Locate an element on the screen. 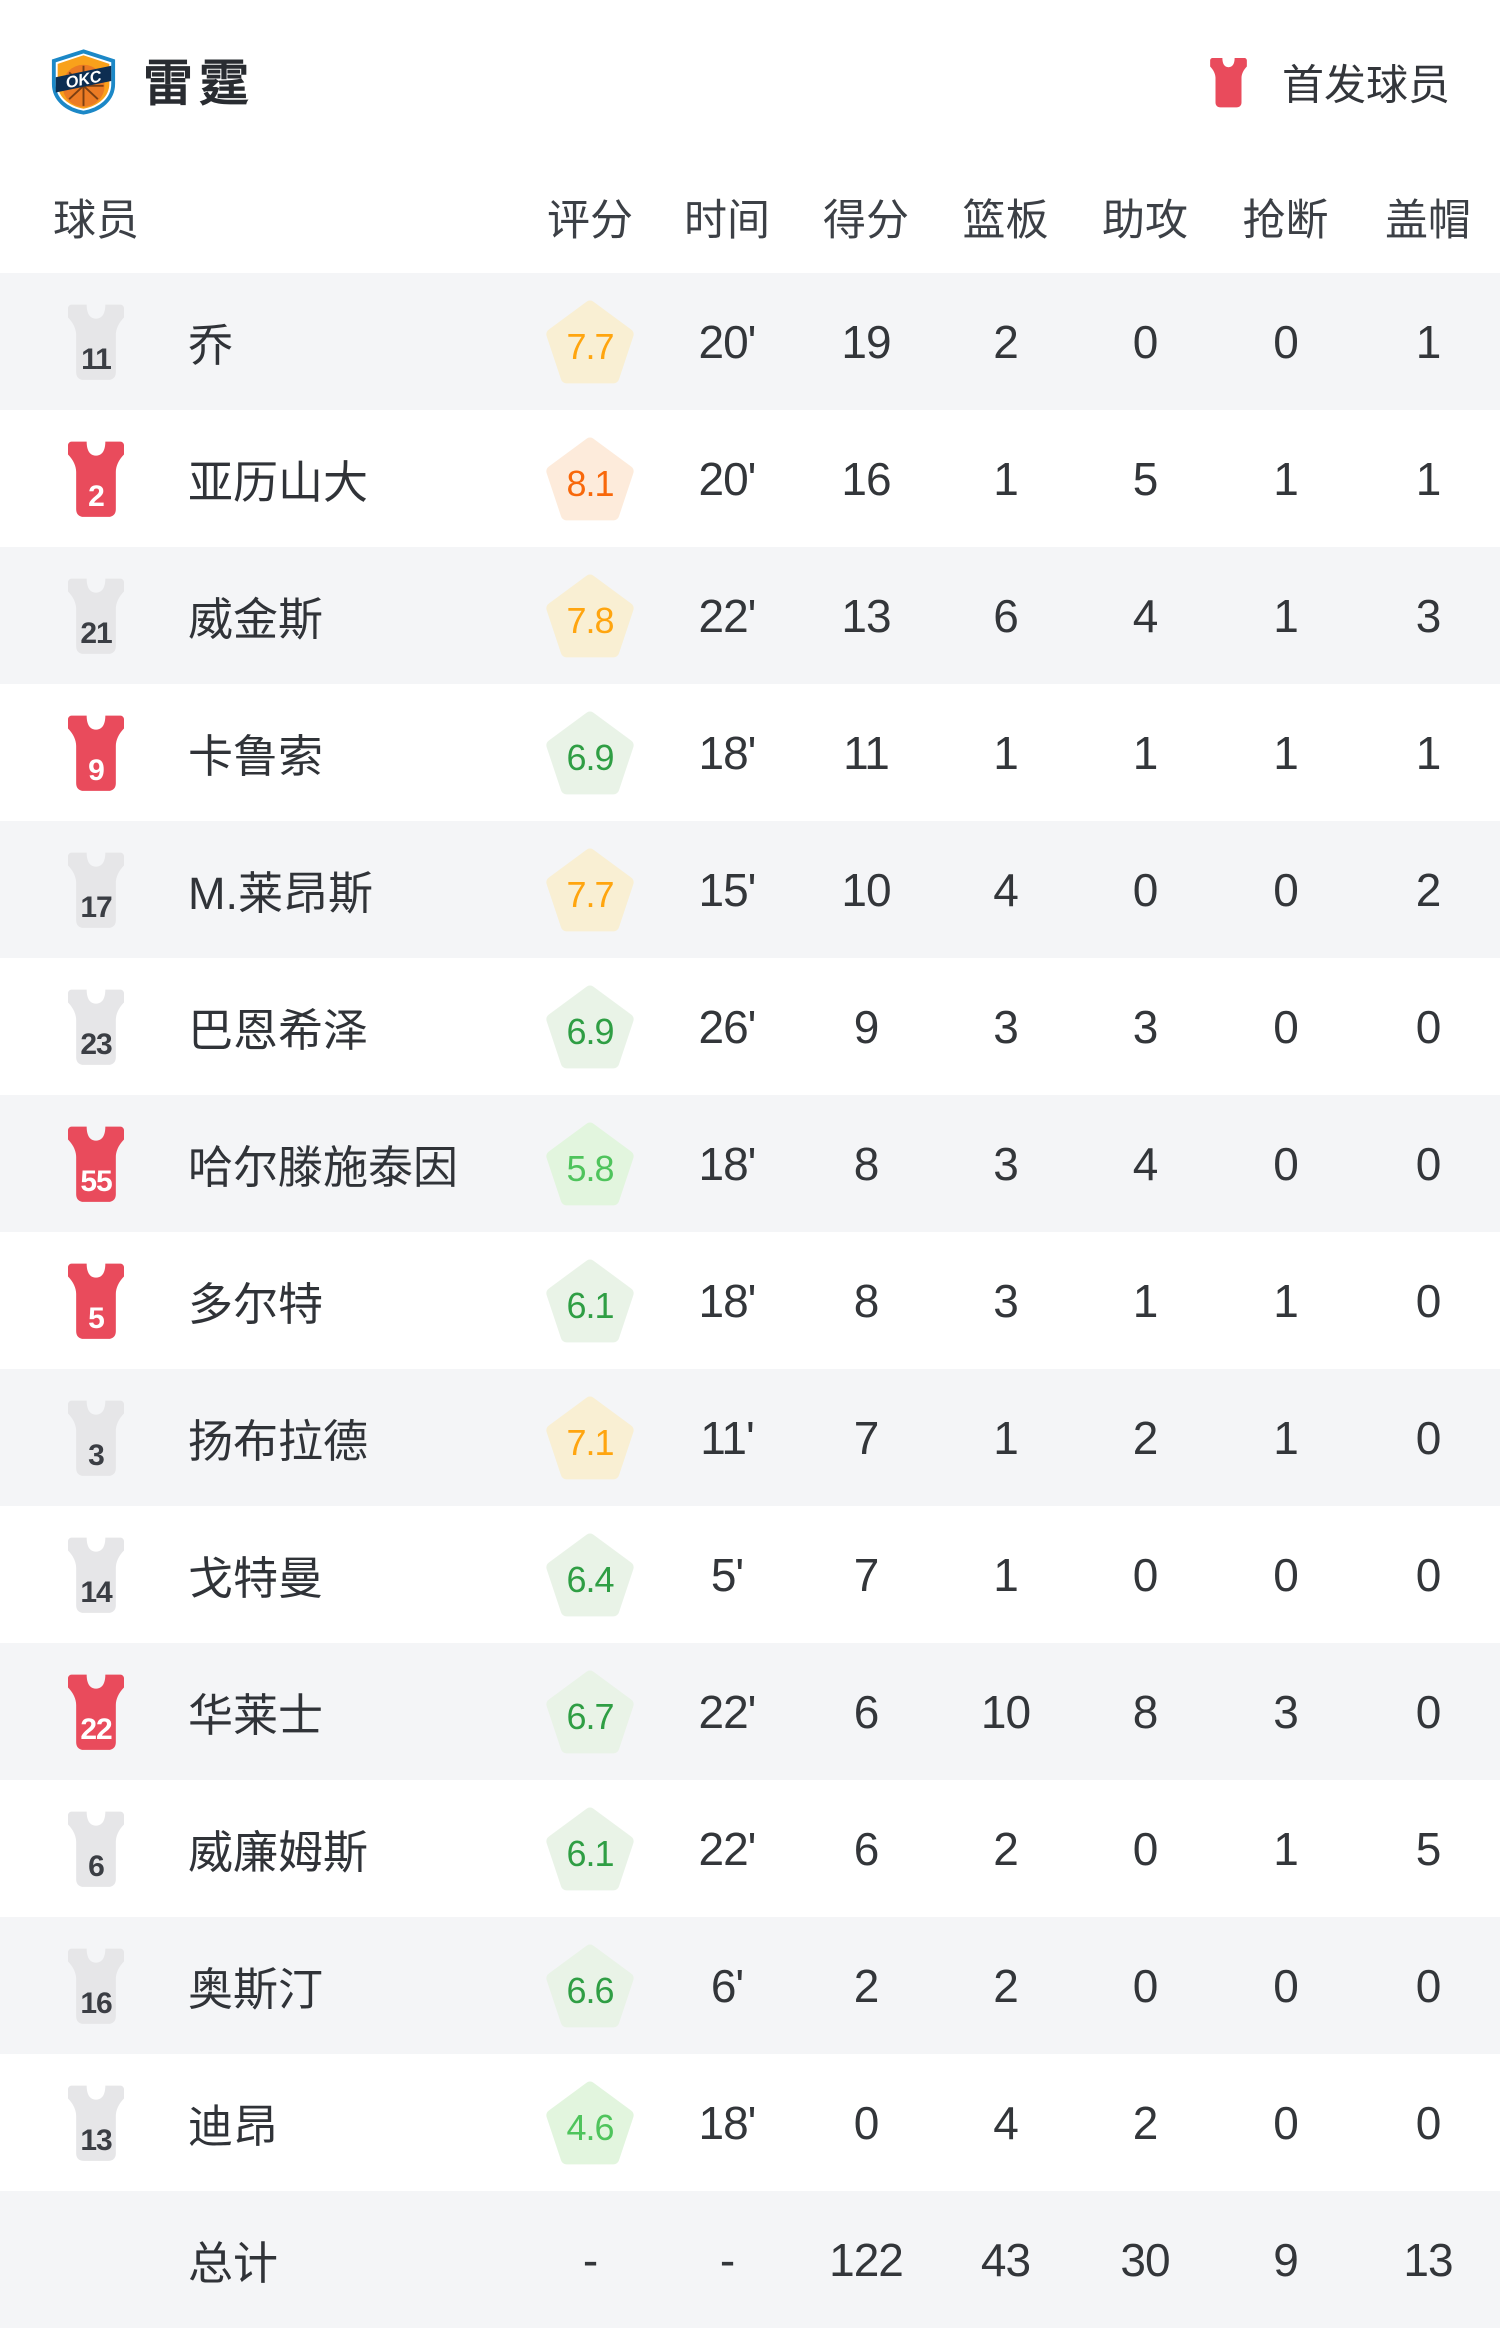 The height and width of the screenshot is (2328, 1500). col-player: 球员 is located at coordinates (96, 220).